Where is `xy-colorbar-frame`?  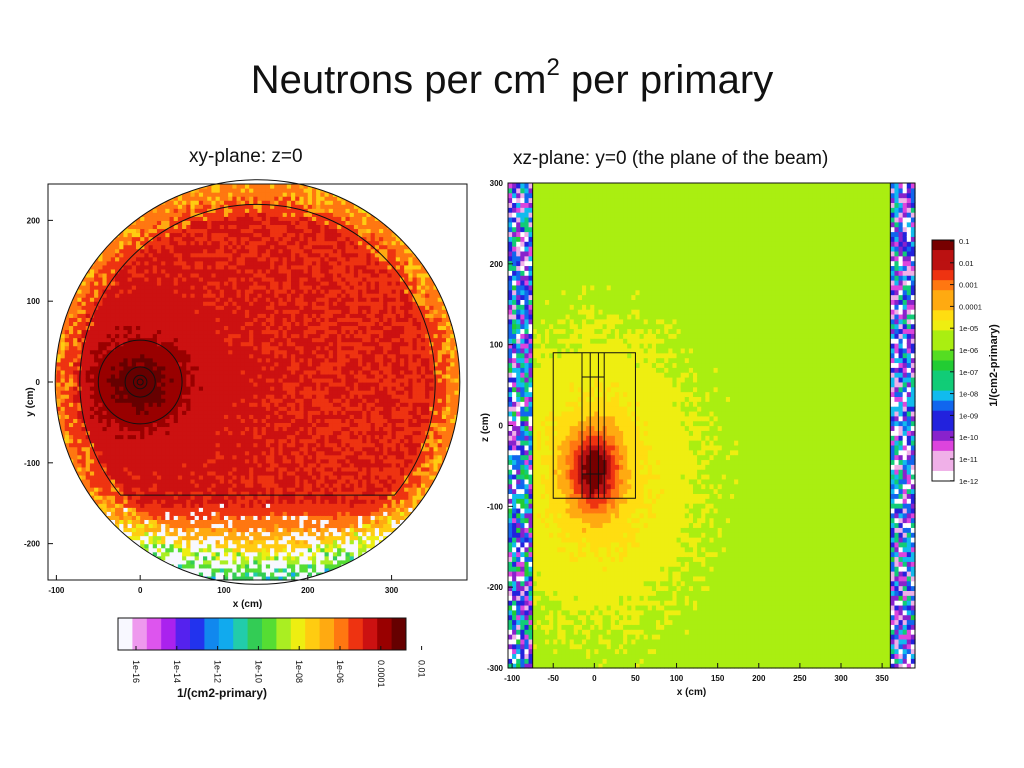
xy-colorbar-frame is located at coordinates (262, 634).